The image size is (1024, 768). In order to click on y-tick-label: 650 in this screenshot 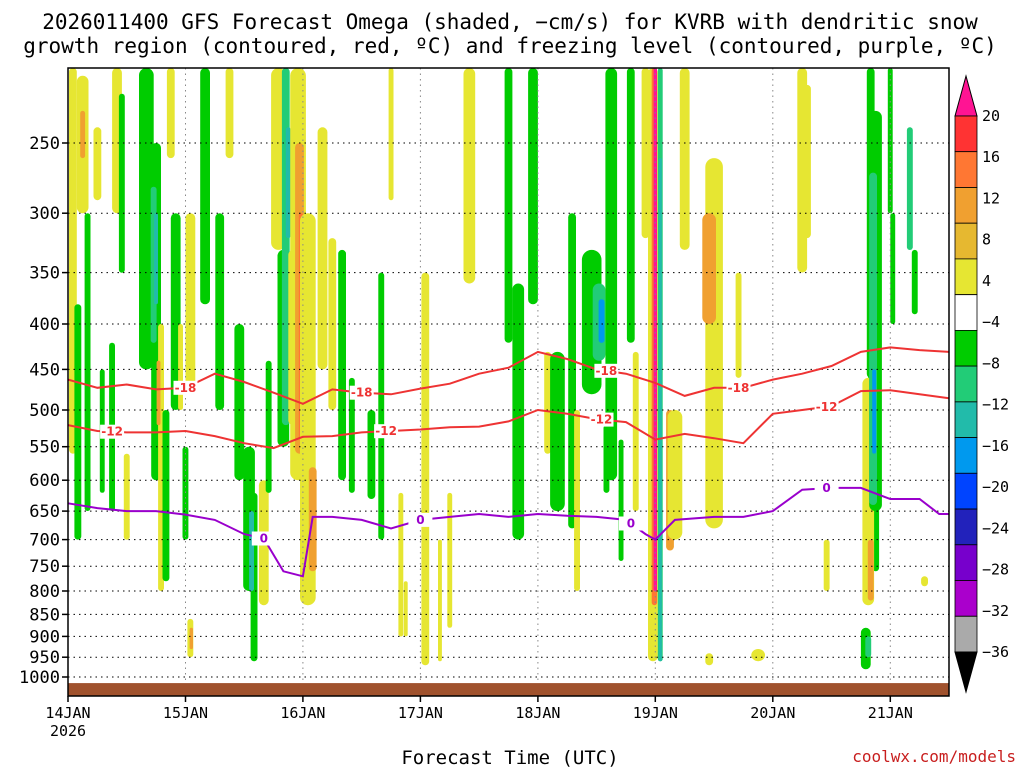, I will do `click(44, 512)`.